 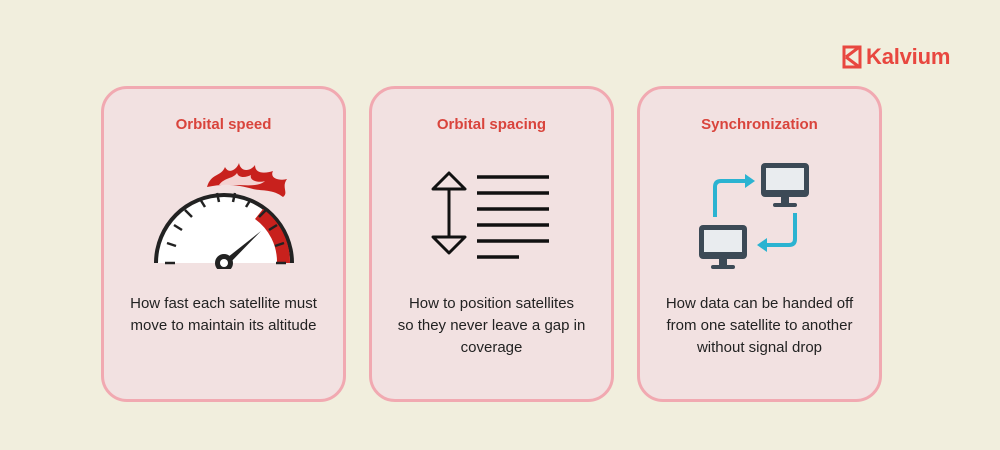 What do you see at coordinates (223, 303) in the screenshot?
I see `description-line: How fast each satellite must` at bounding box center [223, 303].